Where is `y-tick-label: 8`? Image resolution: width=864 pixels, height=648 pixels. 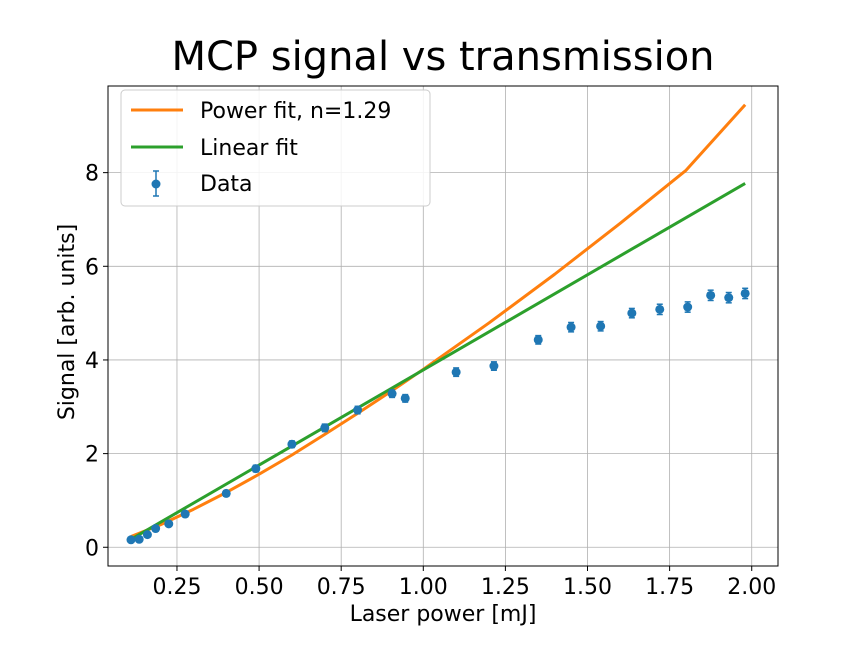
y-tick-label: 8 is located at coordinates (92, 174).